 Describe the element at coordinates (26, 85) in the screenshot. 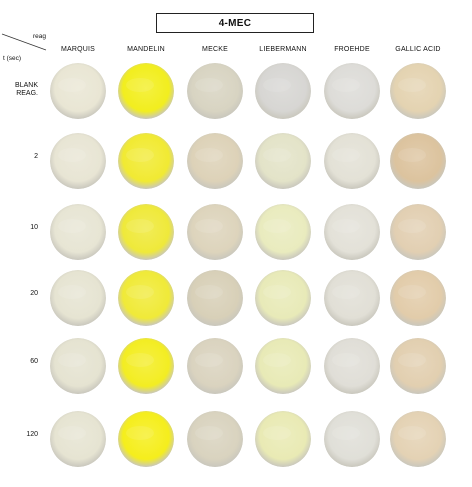

I see `row-header-line: BLANK` at that location.